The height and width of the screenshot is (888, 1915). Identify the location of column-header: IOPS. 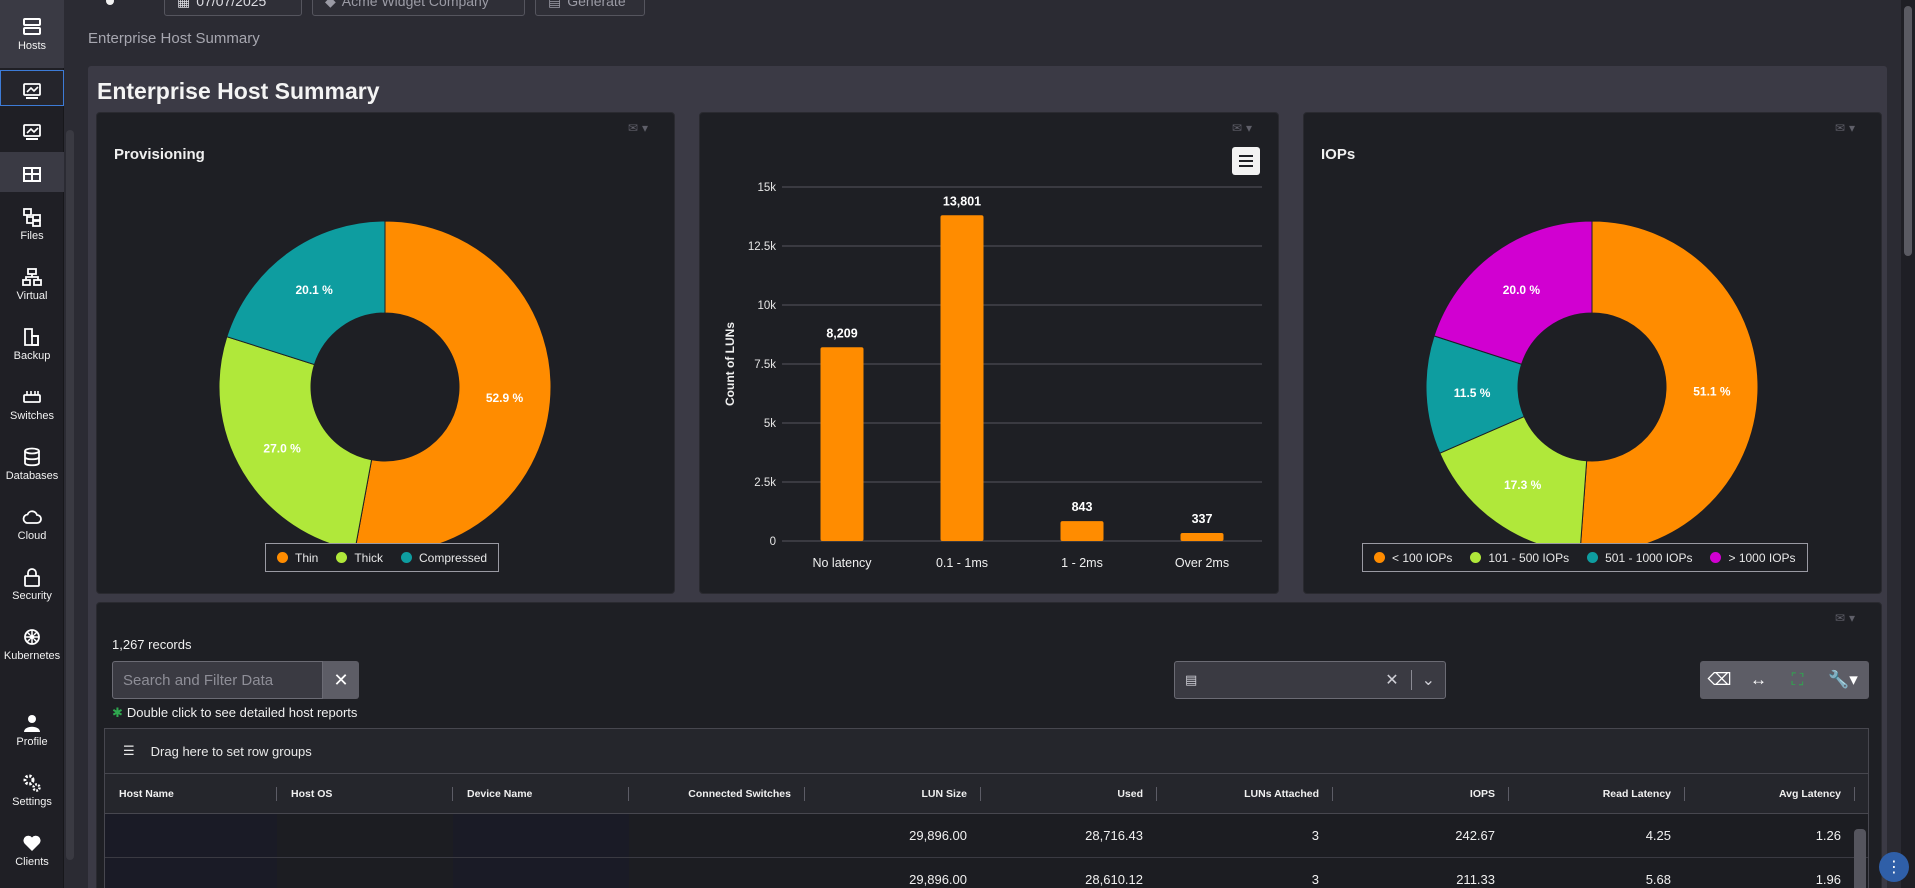
(1421, 793).